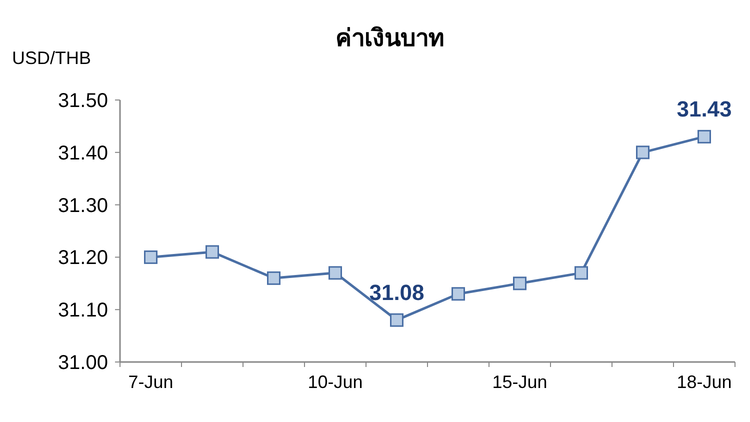  Describe the element at coordinates (396, 293) in the screenshot. I see `data-label: 31.08` at that location.